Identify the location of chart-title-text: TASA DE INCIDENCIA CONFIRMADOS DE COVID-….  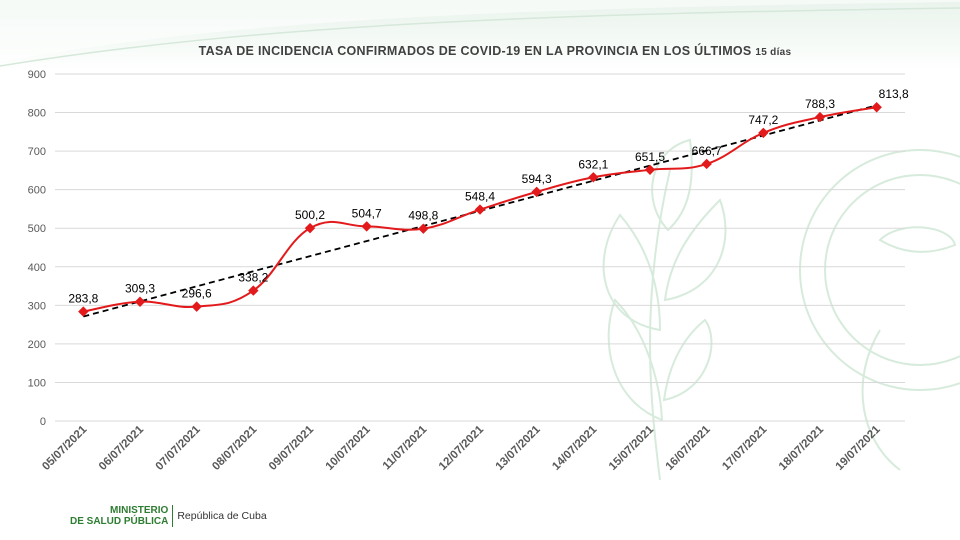
(475, 51).